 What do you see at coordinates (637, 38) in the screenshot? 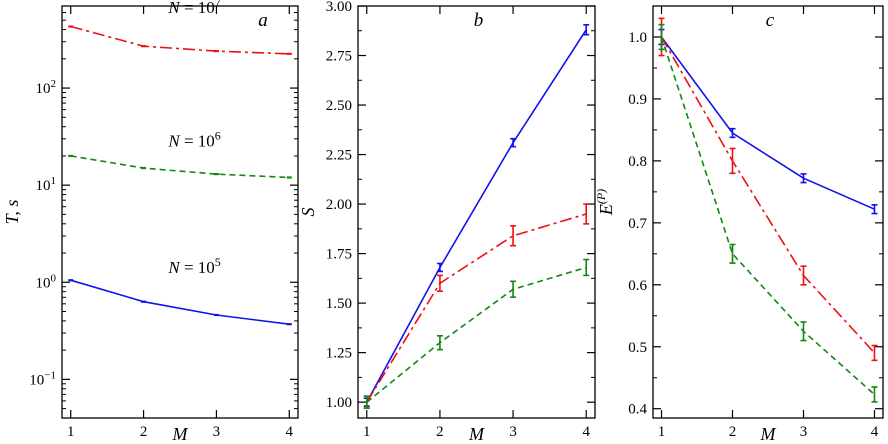
I see `y-tick-label: 1.0` at bounding box center [637, 38].